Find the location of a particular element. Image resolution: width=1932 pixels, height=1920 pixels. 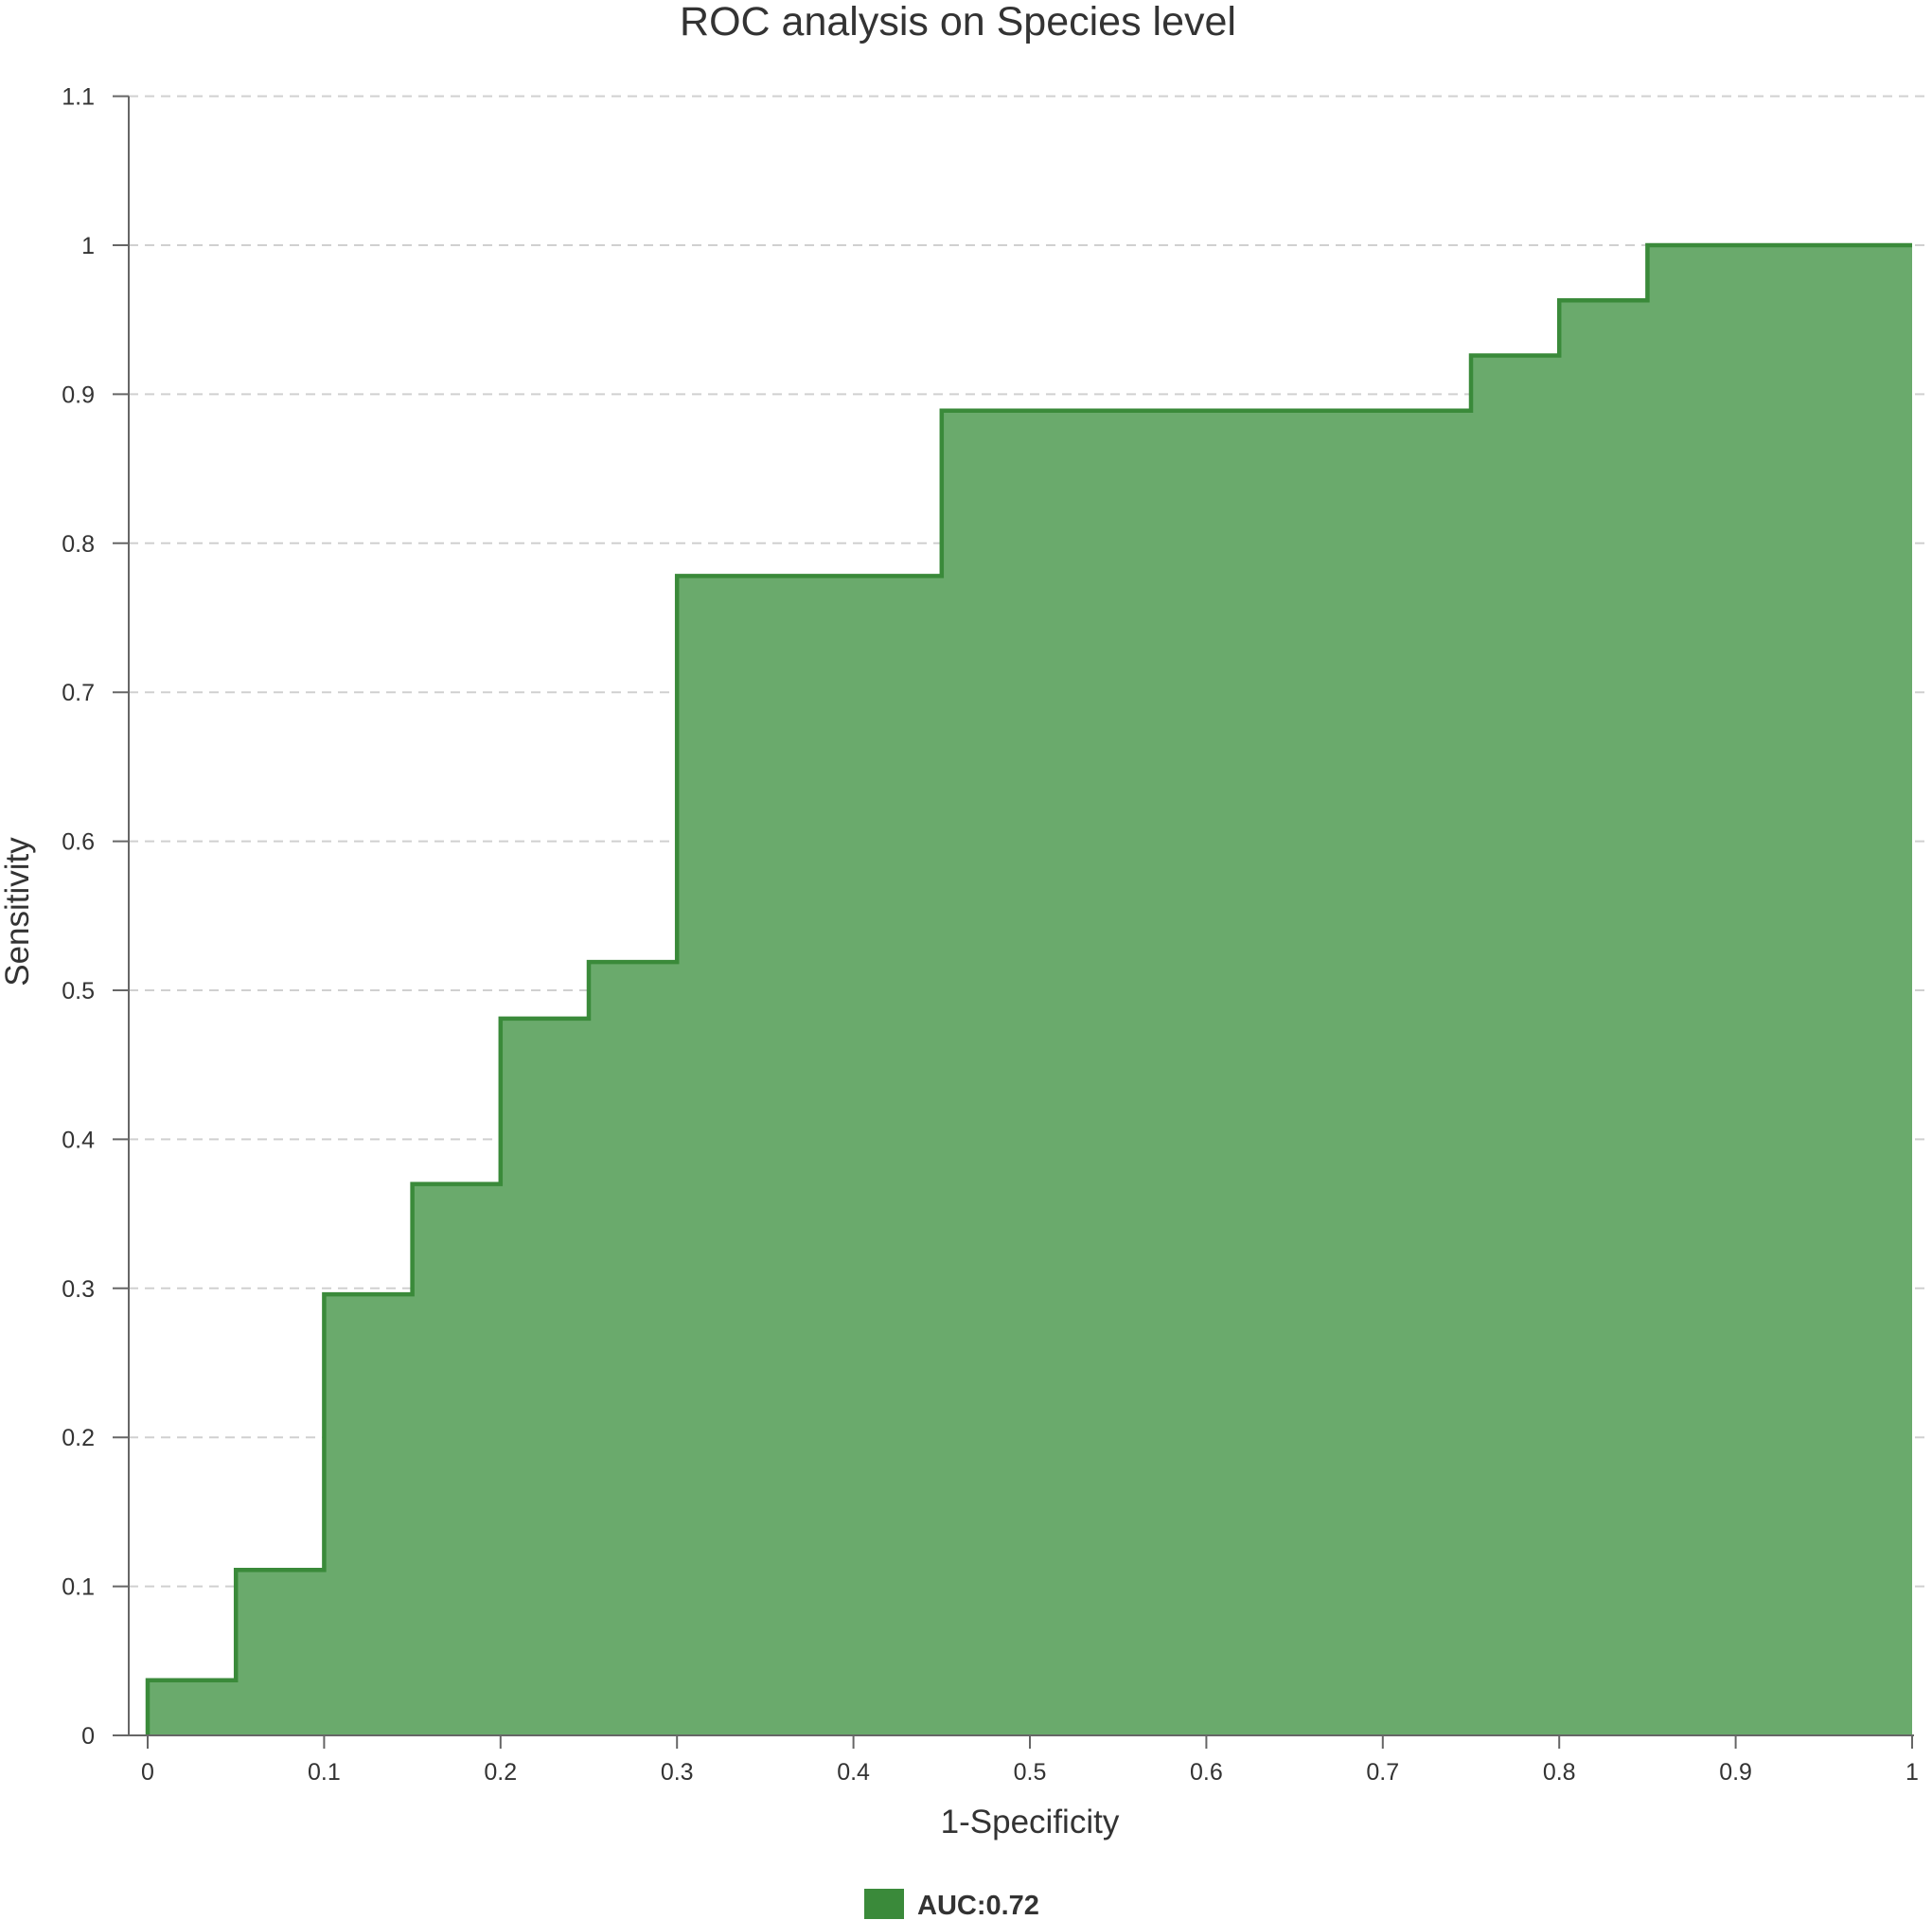

y-axis-ticks: 0 0.1 0.2 0.3 0.4 0.5 0.6 0.7 0.8 0.9 1 1.1 is located at coordinates (95, 917).